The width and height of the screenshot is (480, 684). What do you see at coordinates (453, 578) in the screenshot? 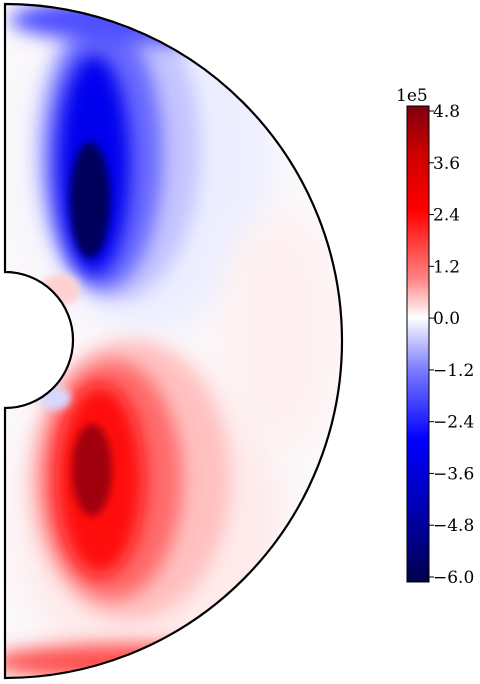
I see `colorbar-tick-label: −6.0` at bounding box center [453, 578].